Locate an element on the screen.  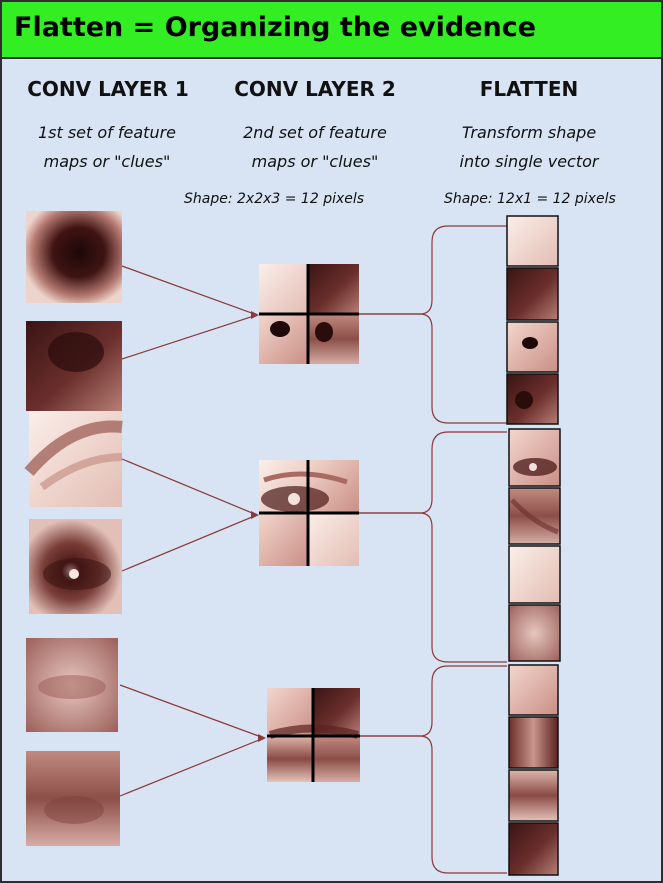
conv1-map-eye is located at coordinates (75, 566).